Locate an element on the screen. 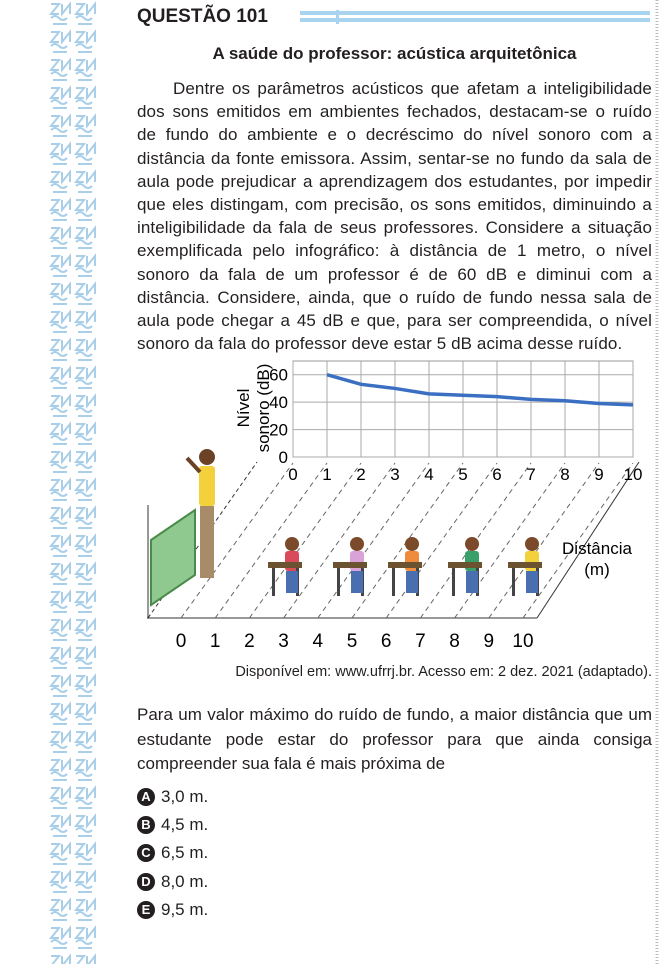  x-tick-label: 7 is located at coordinates (530, 474).